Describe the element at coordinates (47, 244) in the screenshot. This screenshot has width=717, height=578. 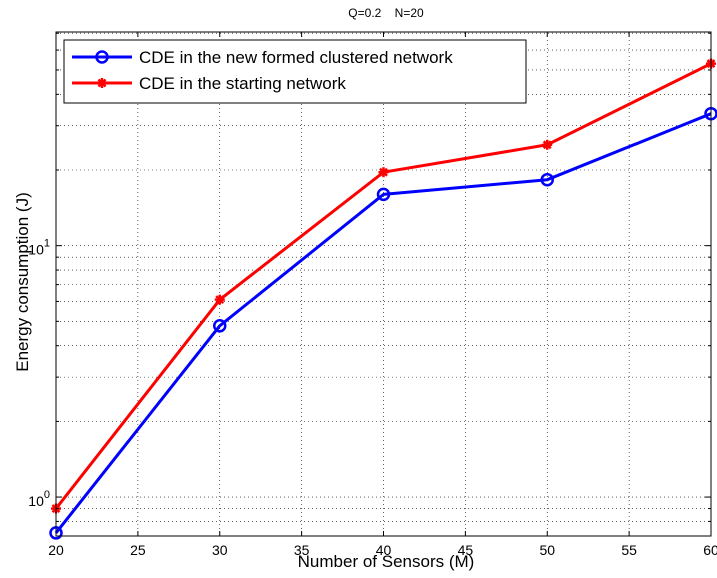
I see `y-tick-exponent: 1` at that location.